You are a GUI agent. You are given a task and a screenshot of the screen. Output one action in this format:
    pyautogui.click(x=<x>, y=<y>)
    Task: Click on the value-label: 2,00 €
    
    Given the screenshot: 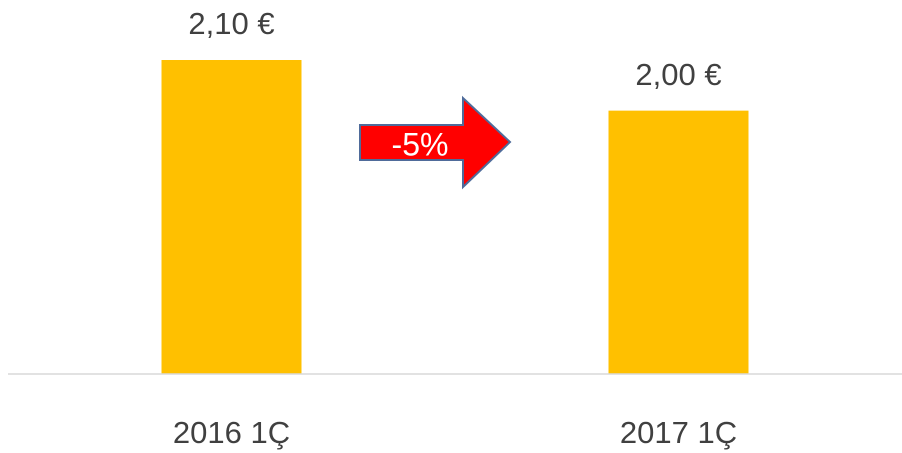 What is the action you would take?
    pyautogui.click(x=678, y=74)
    